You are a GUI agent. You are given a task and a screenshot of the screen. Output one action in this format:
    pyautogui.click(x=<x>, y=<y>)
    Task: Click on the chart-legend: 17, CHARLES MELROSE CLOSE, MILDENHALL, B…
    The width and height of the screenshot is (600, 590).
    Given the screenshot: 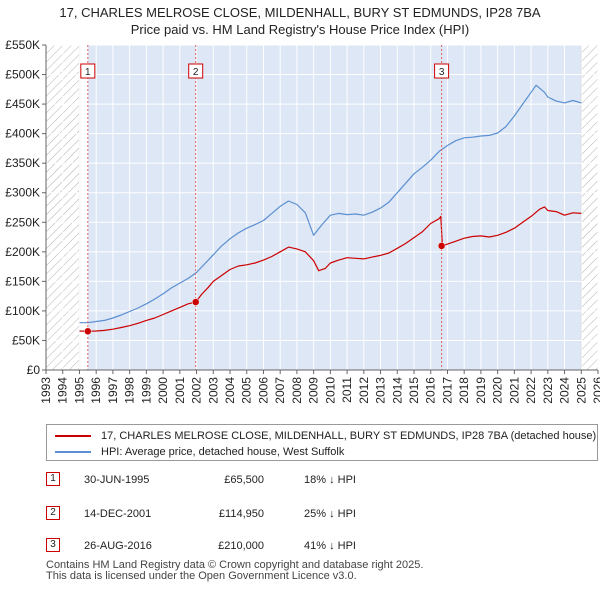 What is the action you would take?
    pyautogui.click(x=322, y=442)
    